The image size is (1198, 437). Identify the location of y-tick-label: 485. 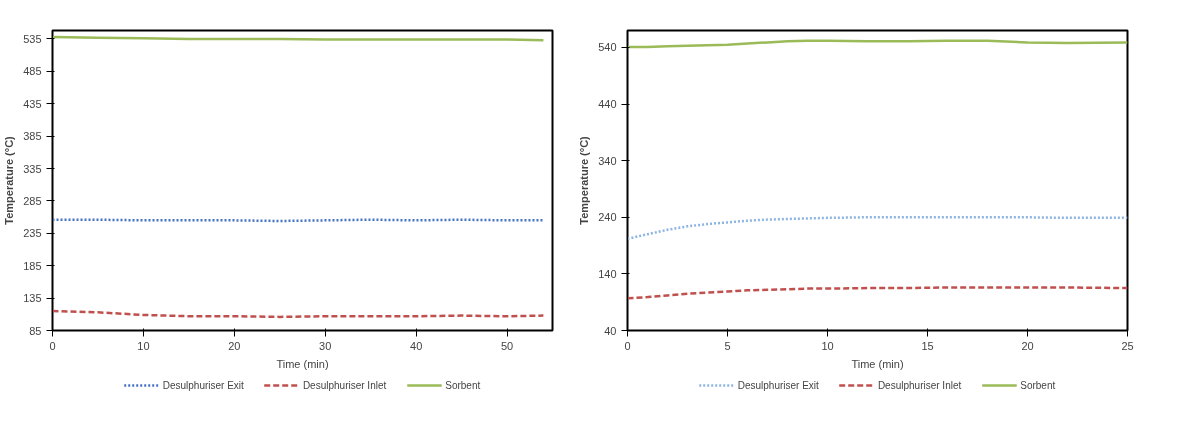
(32, 71).